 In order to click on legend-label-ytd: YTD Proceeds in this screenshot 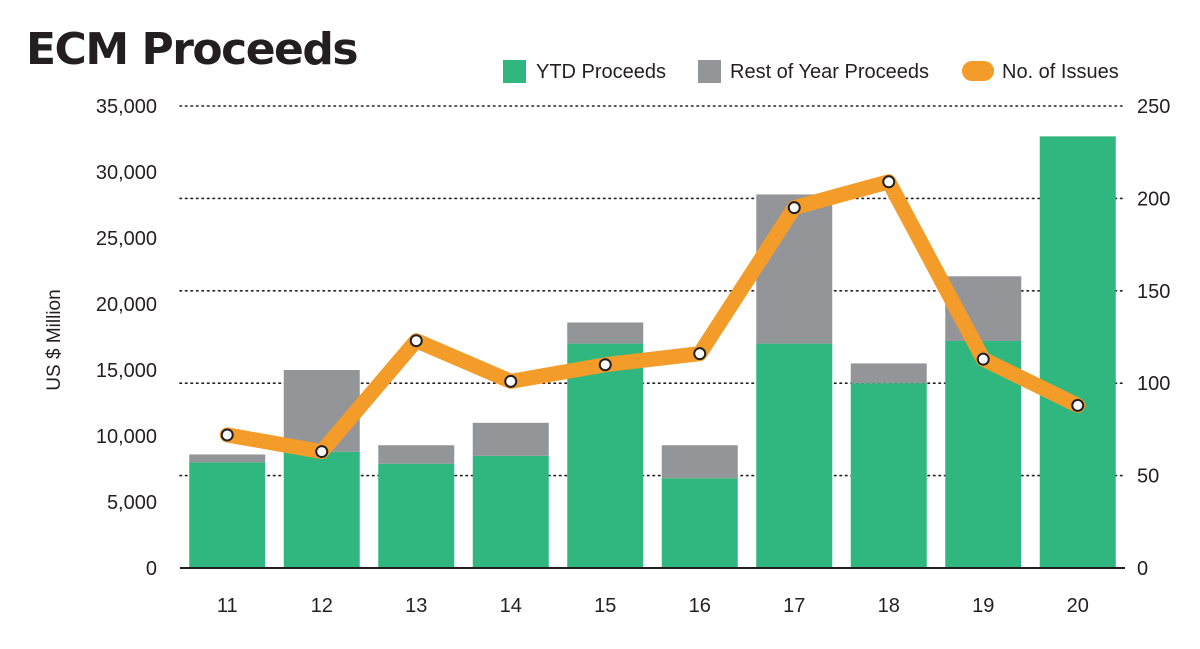, I will do `click(601, 72)`.